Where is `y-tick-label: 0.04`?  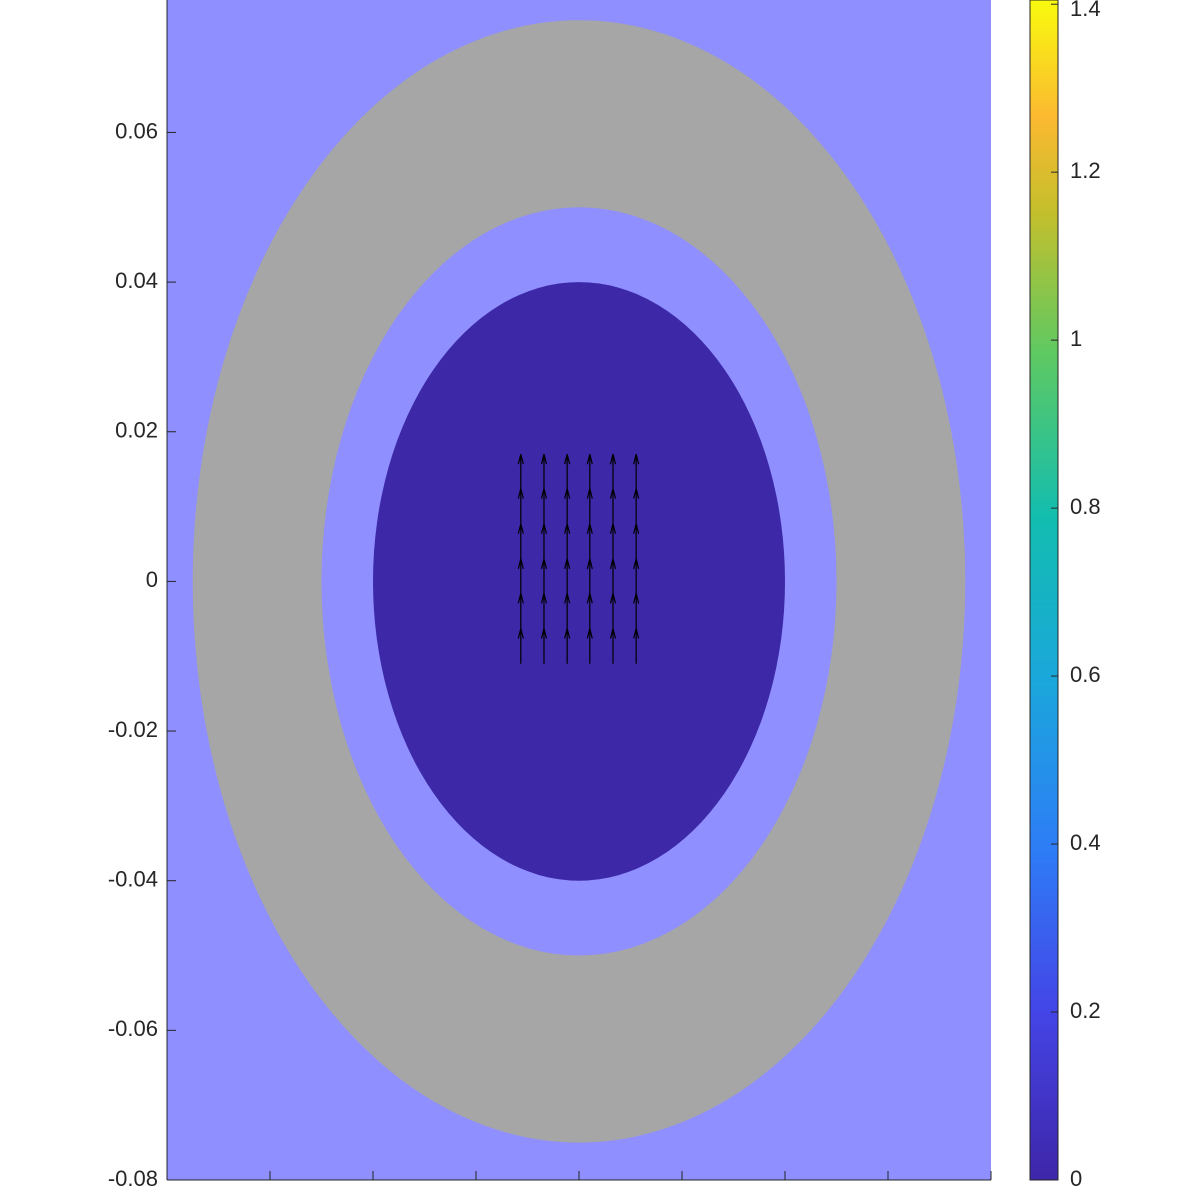
y-tick-label: 0.04 is located at coordinates (136, 280).